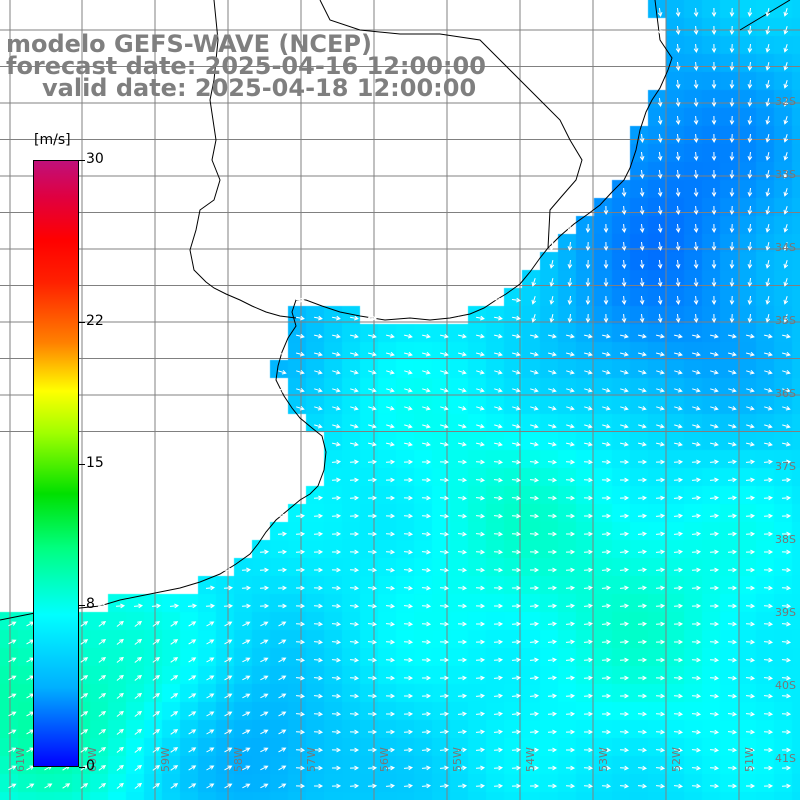 The image size is (800, 800). I want to click on colorbar, so click(56, 463).